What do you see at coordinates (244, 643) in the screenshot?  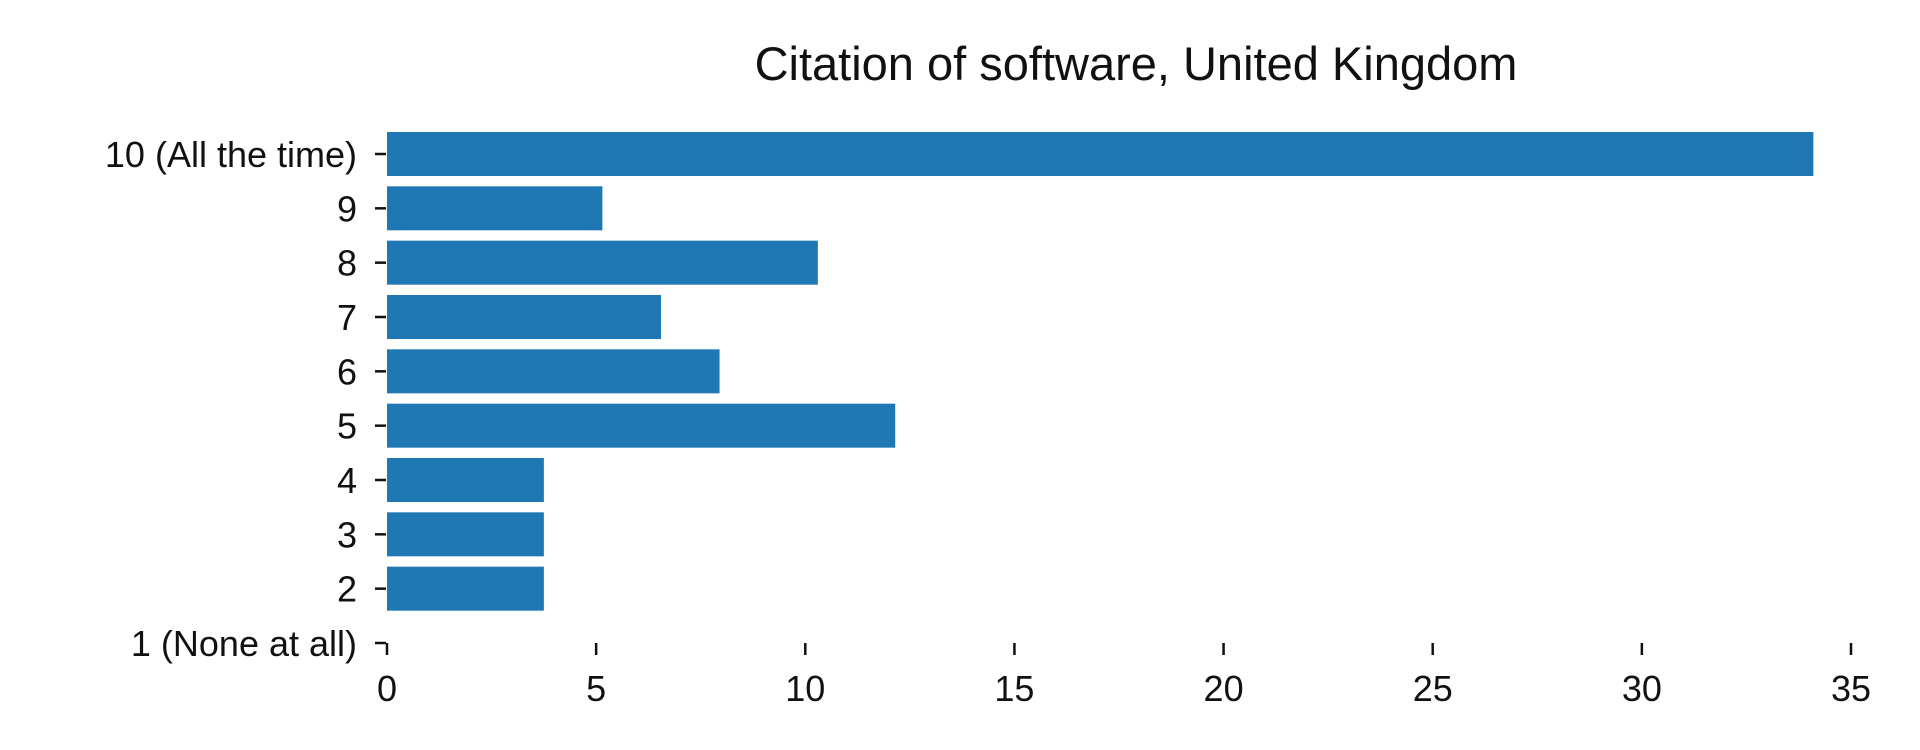 I see `y-tick-label: 1 (None at all)` at bounding box center [244, 643].